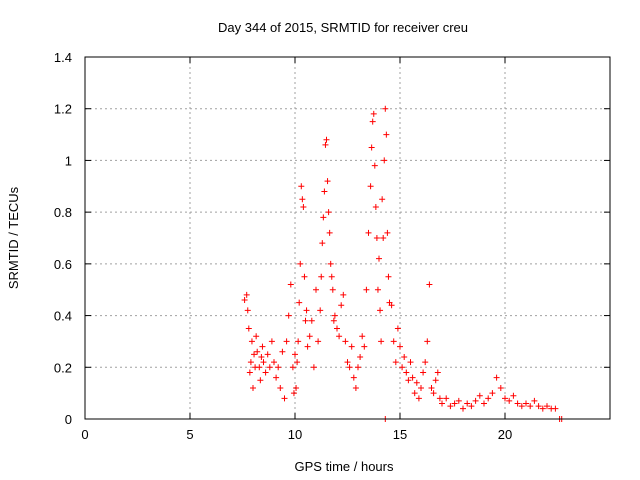 Image resolution: width=640 pixels, height=480 pixels. Describe the element at coordinates (68, 160) in the screenshot. I see `y-tick-label: 1` at that location.